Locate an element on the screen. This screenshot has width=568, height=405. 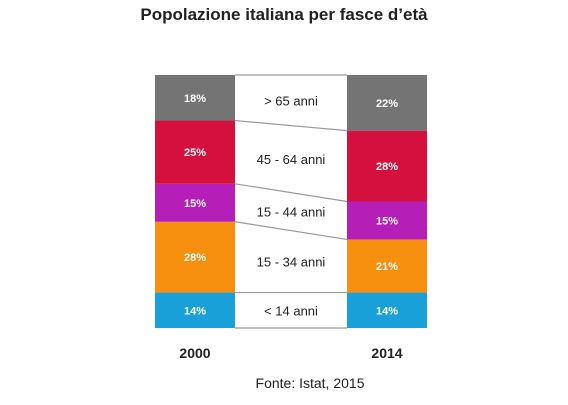
bar-segment-2000-45-64-anni is located at coordinates (195, 152).